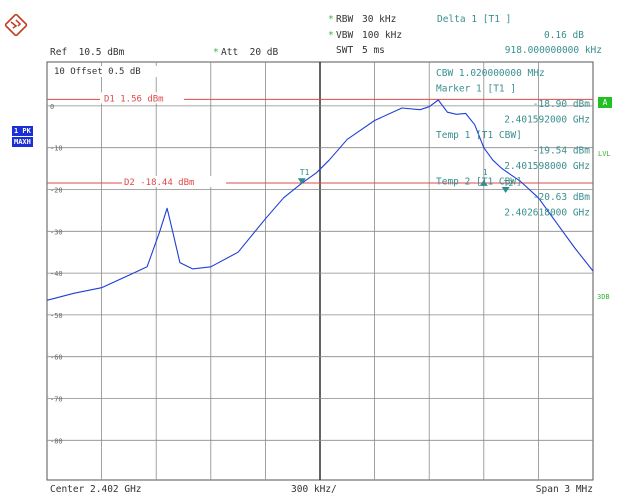 Image resolution: width=618 pixels, height=497 pixels. What do you see at coordinates (134, 99) in the screenshot?
I see `d1-label: D1 1.56 dBm` at bounding box center [134, 99].